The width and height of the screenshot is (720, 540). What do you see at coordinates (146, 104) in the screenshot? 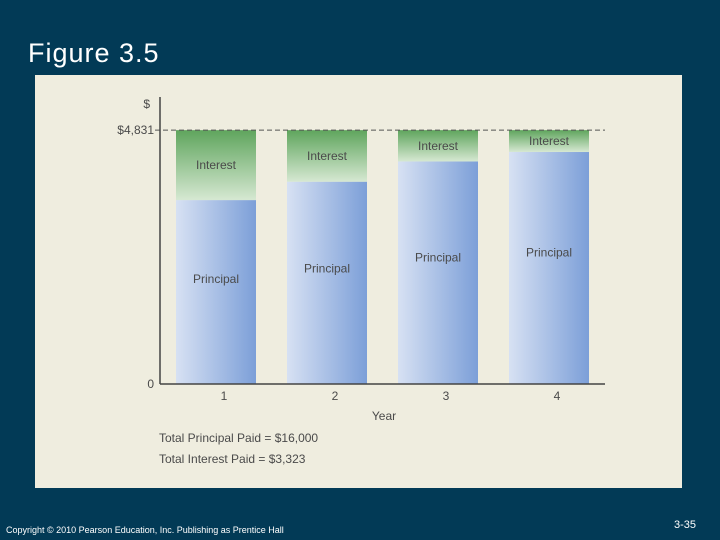
I see `y-axis-title: $` at bounding box center [146, 104].